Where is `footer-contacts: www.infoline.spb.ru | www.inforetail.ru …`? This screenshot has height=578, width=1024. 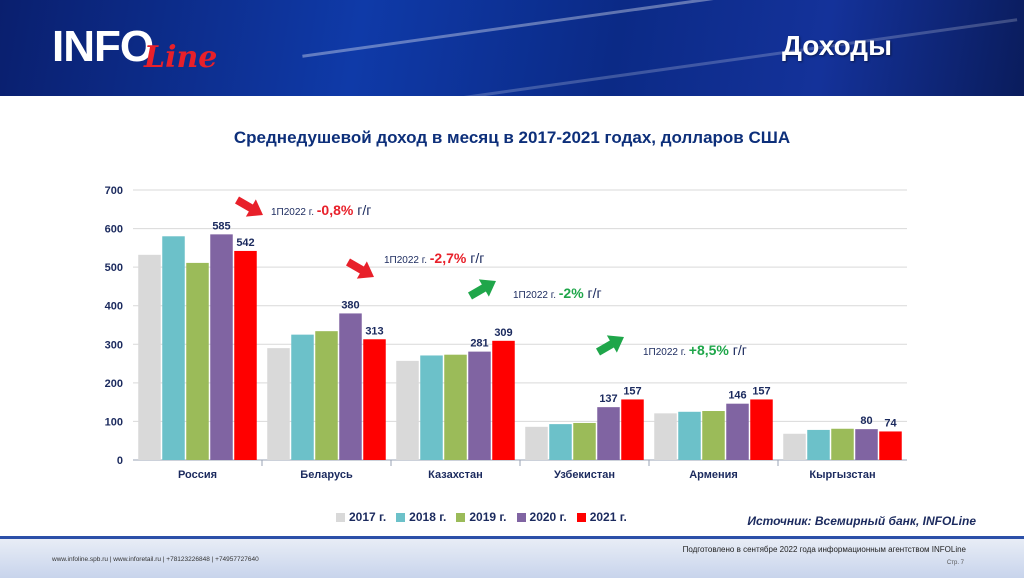 footer-contacts: www.infoline.spb.ru | www.inforetail.ru … is located at coordinates (155, 559).